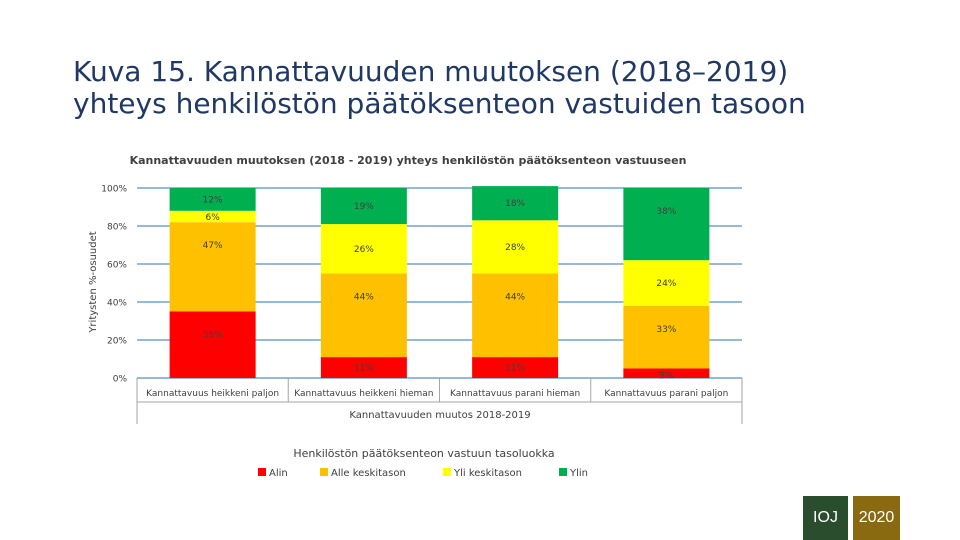 The image size is (960, 540). What do you see at coordinates (363, 394) in the screenshot?
I see `x-tick-label: Kannattavuus heikkeni hieman` at bounding box center [363, 394].